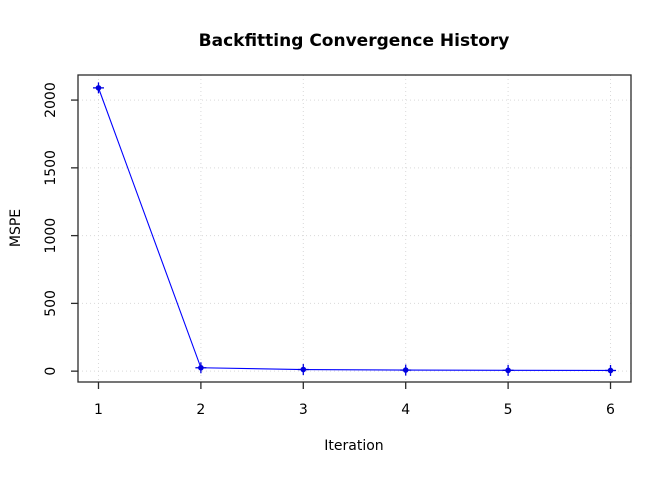  I want to click on y-tick-label: 0, so click(51, 371).